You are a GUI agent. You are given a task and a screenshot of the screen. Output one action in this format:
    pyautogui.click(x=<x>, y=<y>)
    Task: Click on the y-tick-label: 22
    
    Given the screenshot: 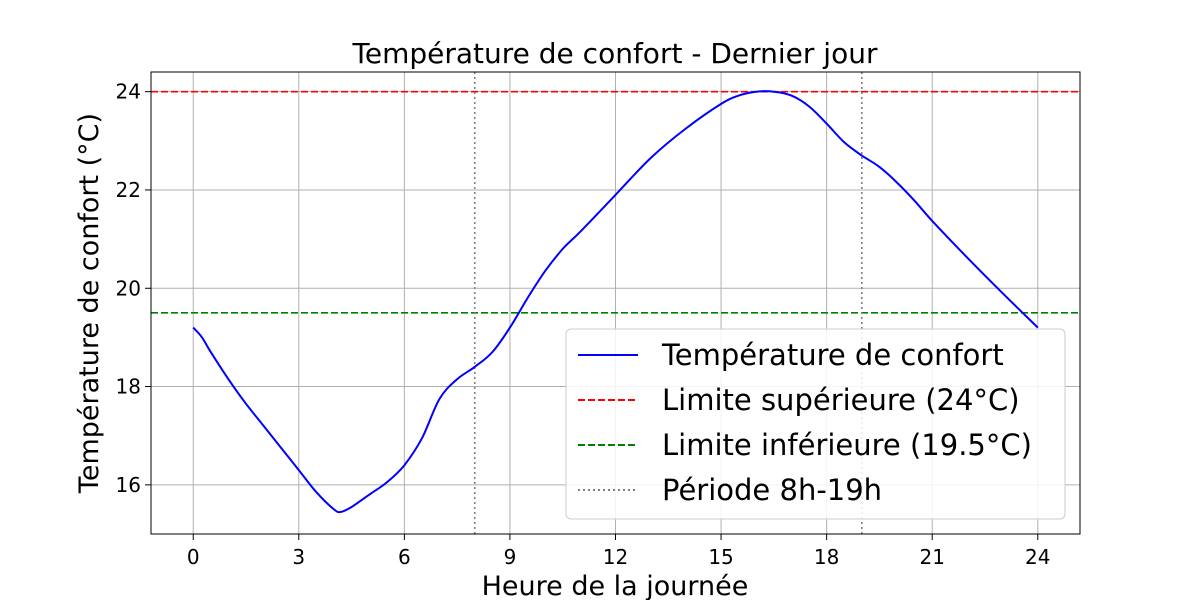 What is the action you would take?
    pyautogui.click(x=128, y=190)
    